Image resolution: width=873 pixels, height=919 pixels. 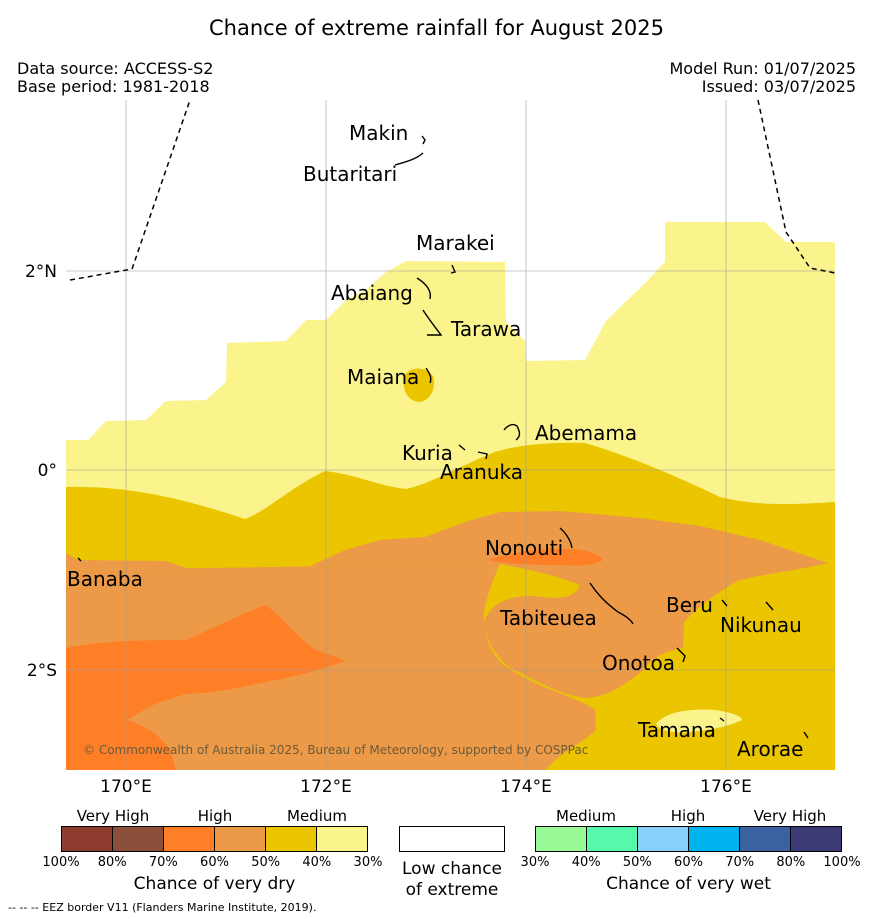 I want to click on dry-60-70-region-nonouti, so click(x=545, y=557).